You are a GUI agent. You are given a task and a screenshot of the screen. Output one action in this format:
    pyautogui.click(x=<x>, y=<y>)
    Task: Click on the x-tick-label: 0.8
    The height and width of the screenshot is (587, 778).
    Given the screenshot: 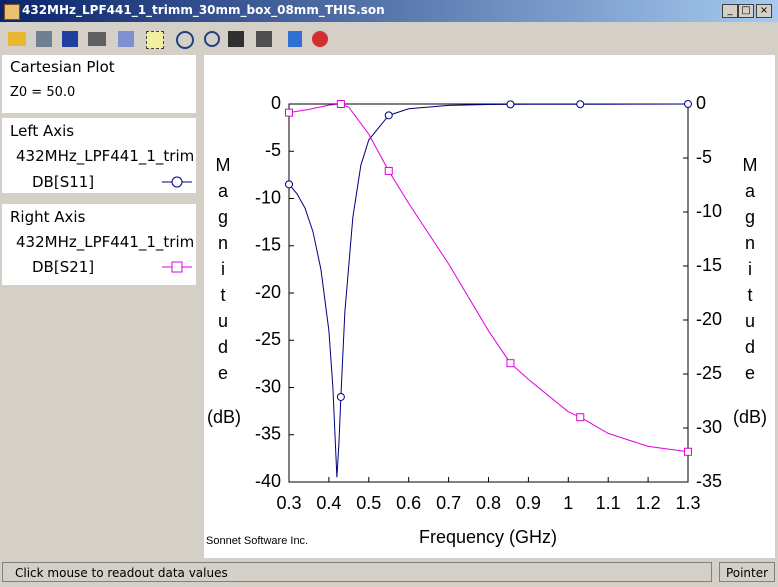 What is the action you would take?
    pyautogui.click(x=488, y=503)
    